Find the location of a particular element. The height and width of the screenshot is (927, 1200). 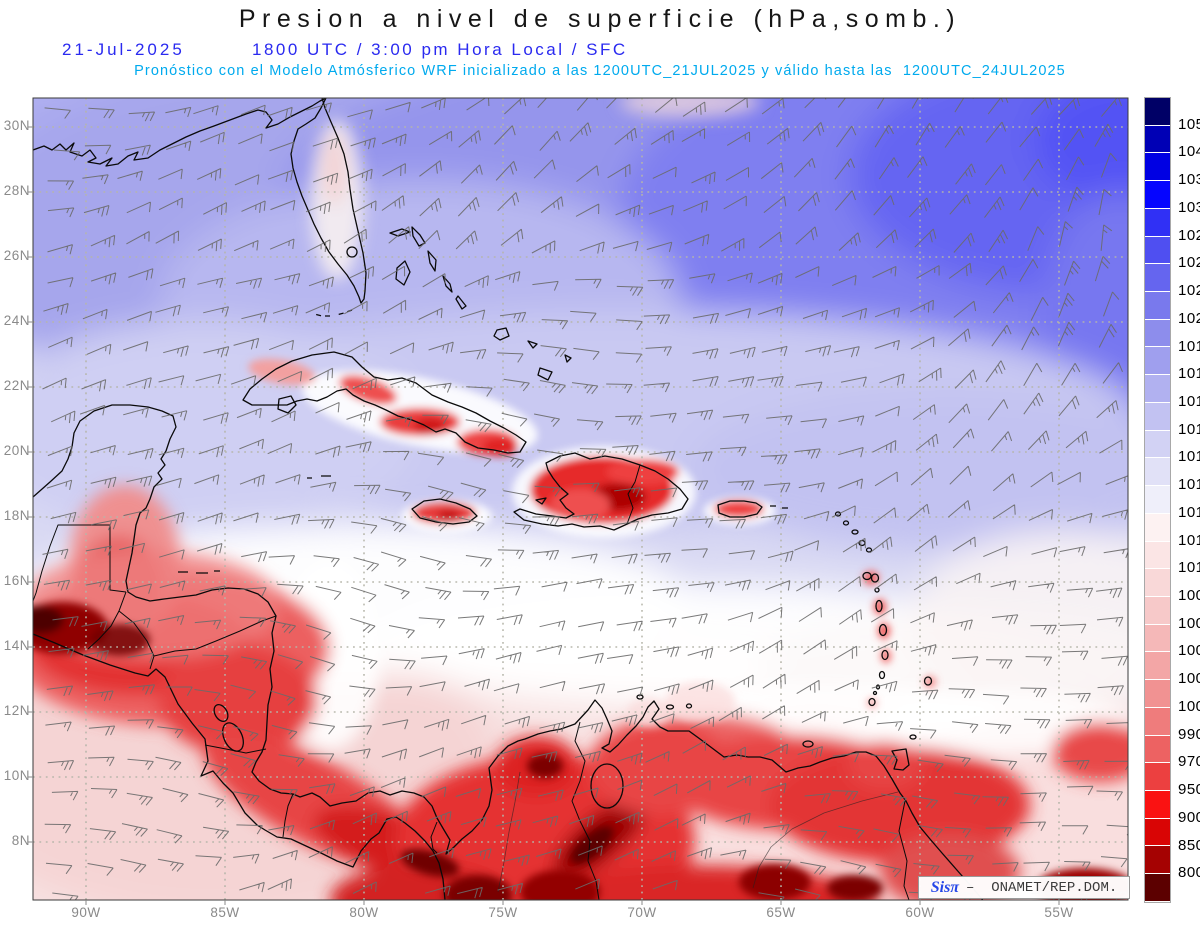

lon-axis-label: 70W is located at coordinates (642, 912).